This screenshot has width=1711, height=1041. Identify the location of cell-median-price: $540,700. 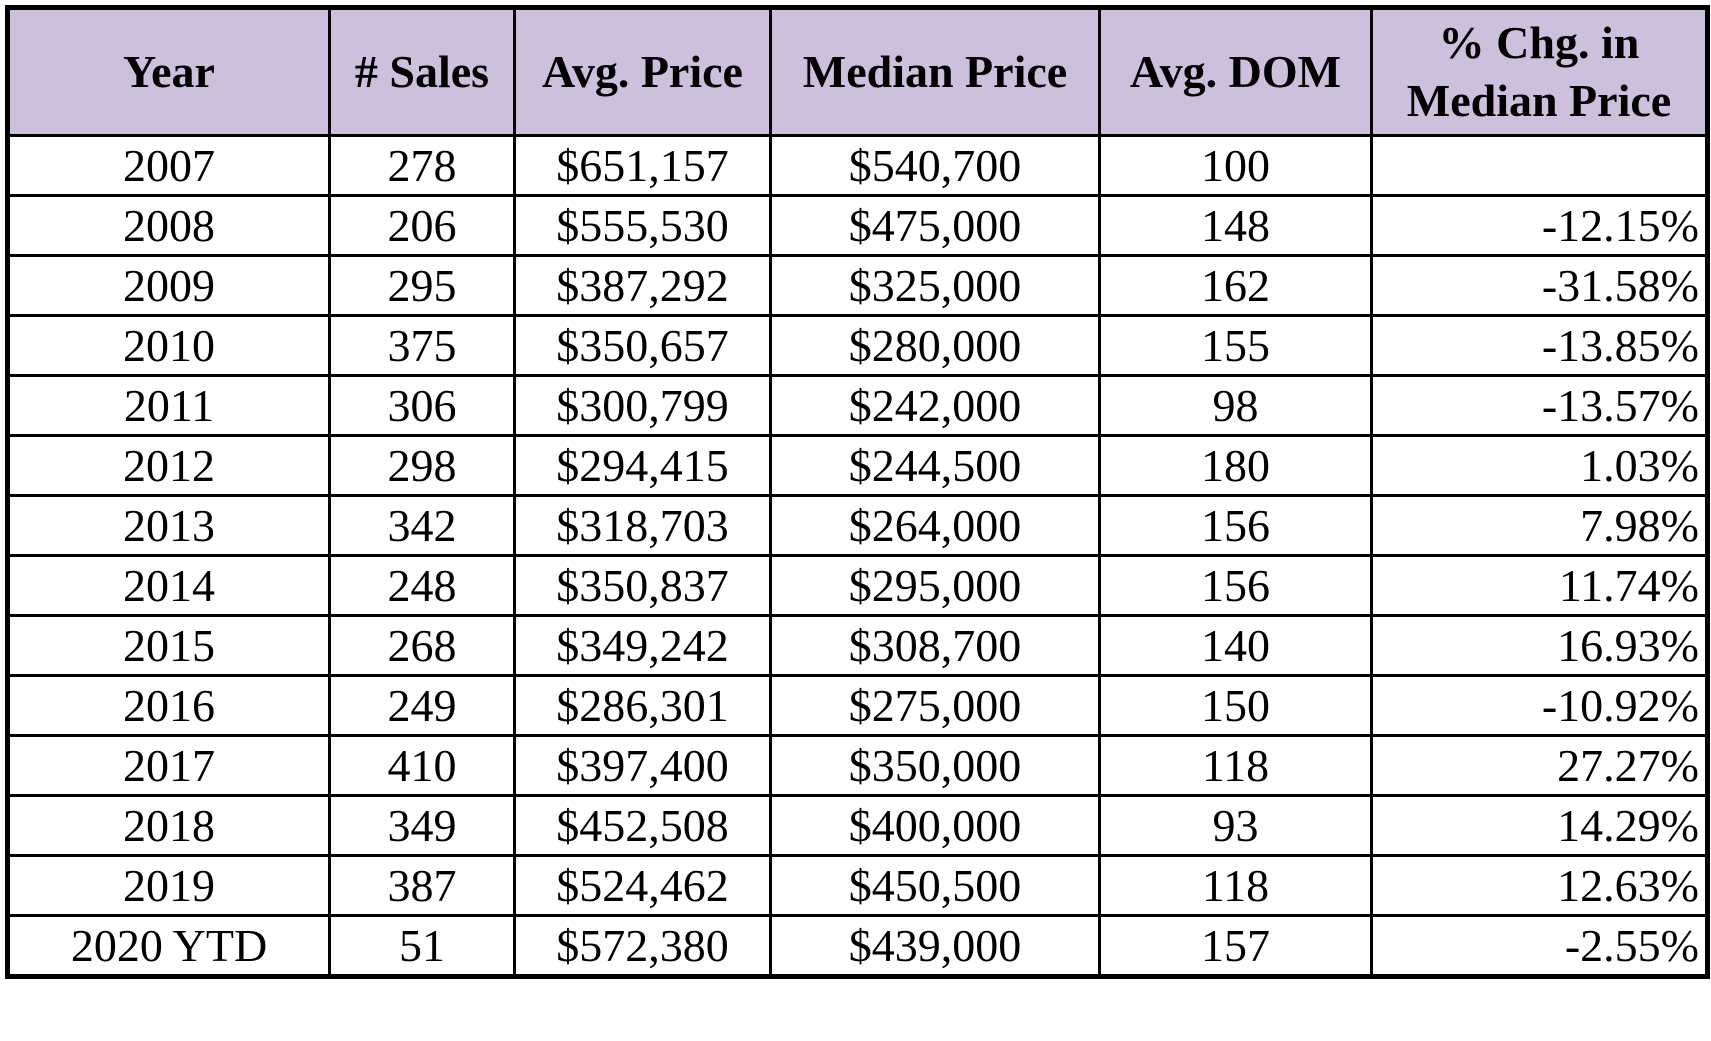
(935, 165).